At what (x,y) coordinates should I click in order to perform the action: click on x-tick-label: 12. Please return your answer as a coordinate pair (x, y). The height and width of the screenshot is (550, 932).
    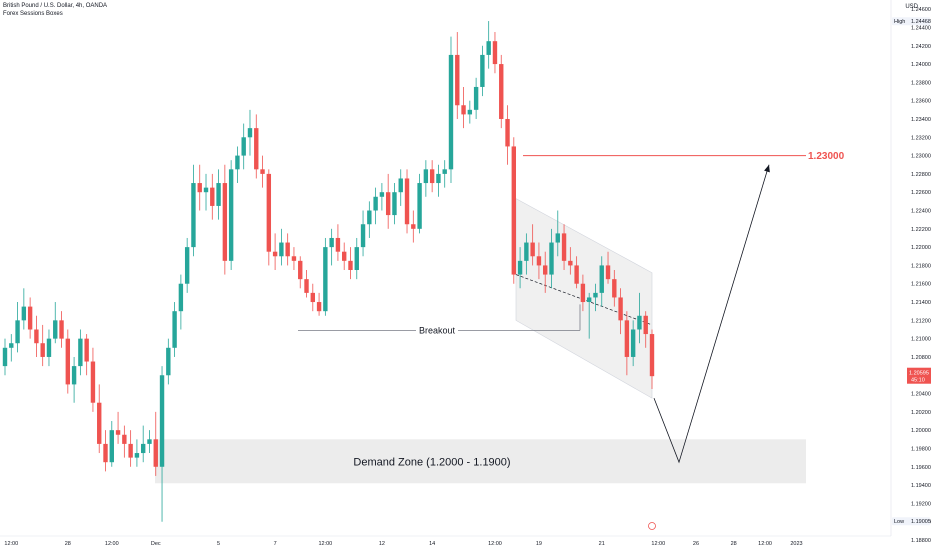
    Looking at the image, I should click on (382, 544).